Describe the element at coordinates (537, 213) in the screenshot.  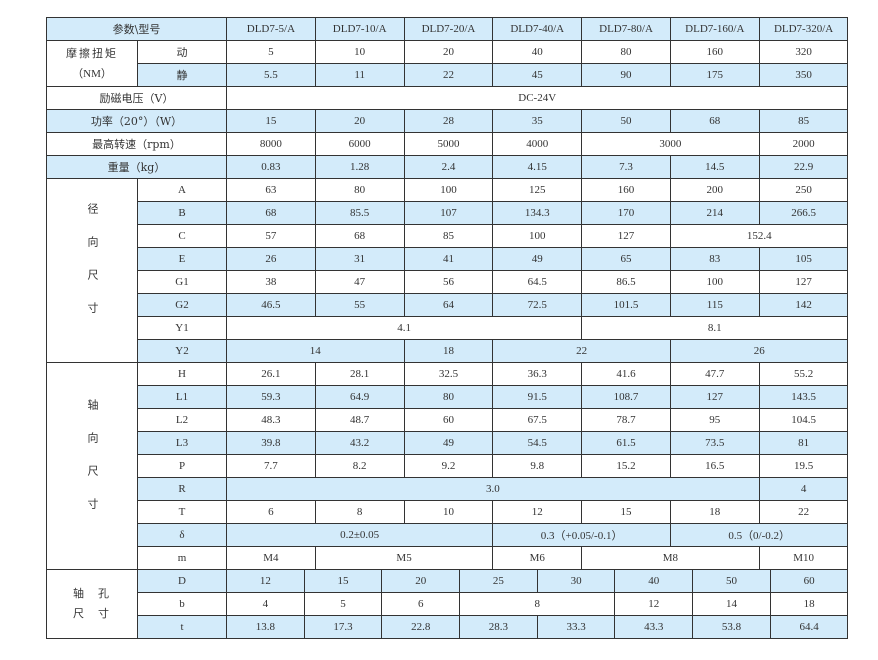
I see `data-cell: 134.3` at that location.